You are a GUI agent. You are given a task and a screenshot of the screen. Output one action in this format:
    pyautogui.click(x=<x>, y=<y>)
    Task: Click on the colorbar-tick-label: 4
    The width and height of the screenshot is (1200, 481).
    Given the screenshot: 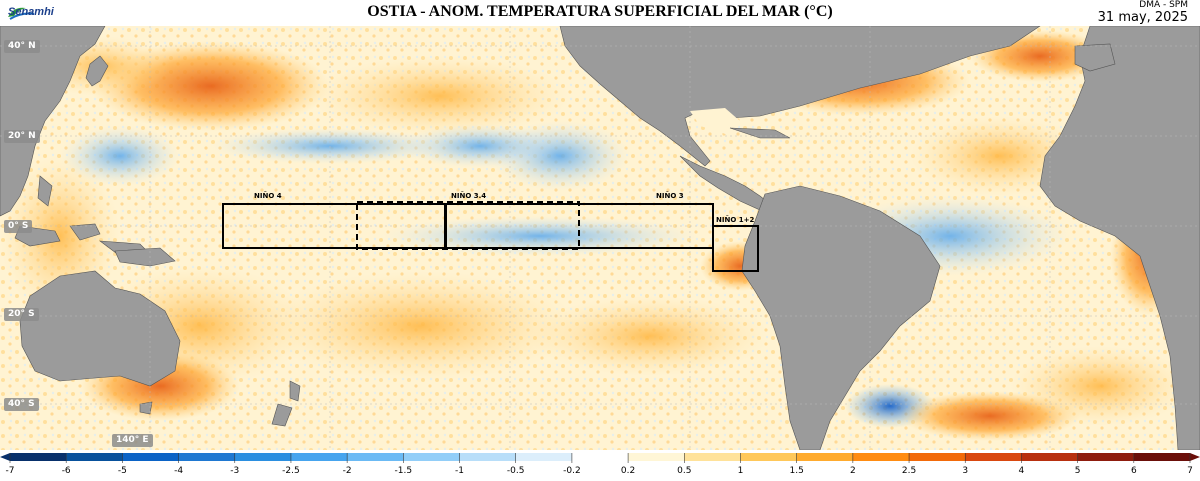 What is the action you would take?
    pyautogui.click(x=1022, y=471)
    